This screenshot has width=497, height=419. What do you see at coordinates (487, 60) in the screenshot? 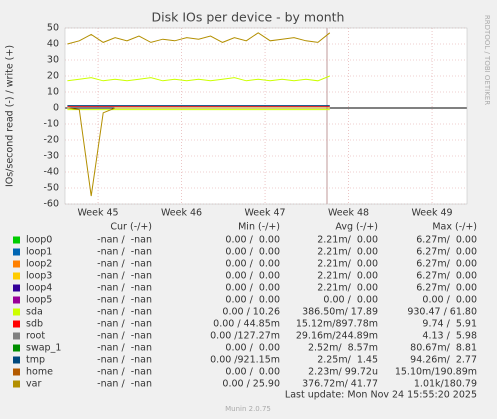
I see `side-note: RRDTOOL / TOBI OETIKER` at bounding box center [487, 60].